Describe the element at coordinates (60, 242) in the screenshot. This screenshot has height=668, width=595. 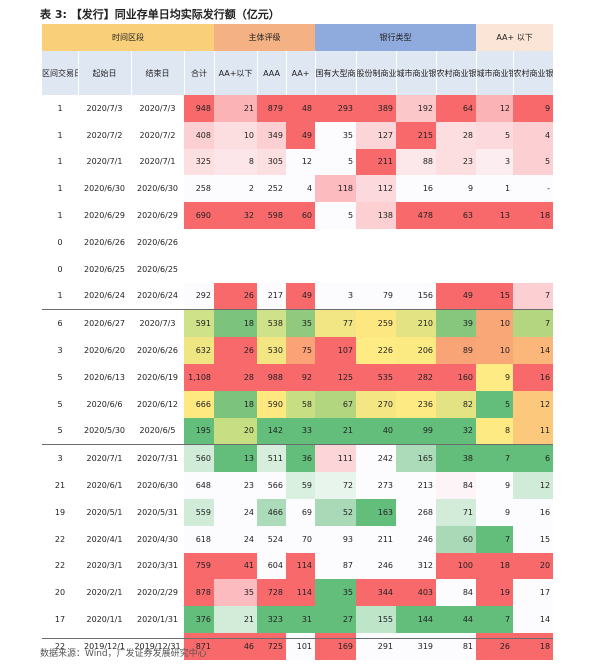
I see `table-cell: 0` at that location.